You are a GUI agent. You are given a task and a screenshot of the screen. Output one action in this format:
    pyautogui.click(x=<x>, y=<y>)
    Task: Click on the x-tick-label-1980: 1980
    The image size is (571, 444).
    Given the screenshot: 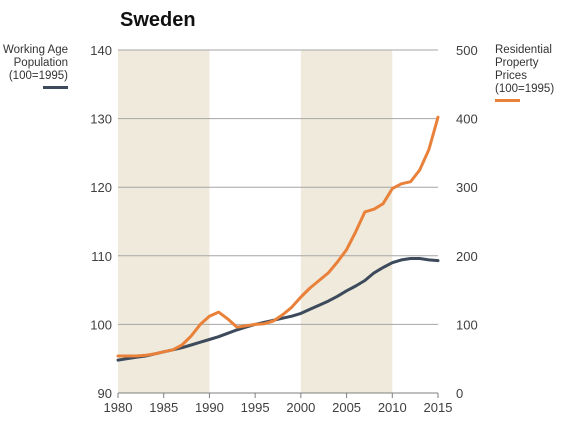 What is the action you would take?
    pyautogui.click(x=118, y=407)
    